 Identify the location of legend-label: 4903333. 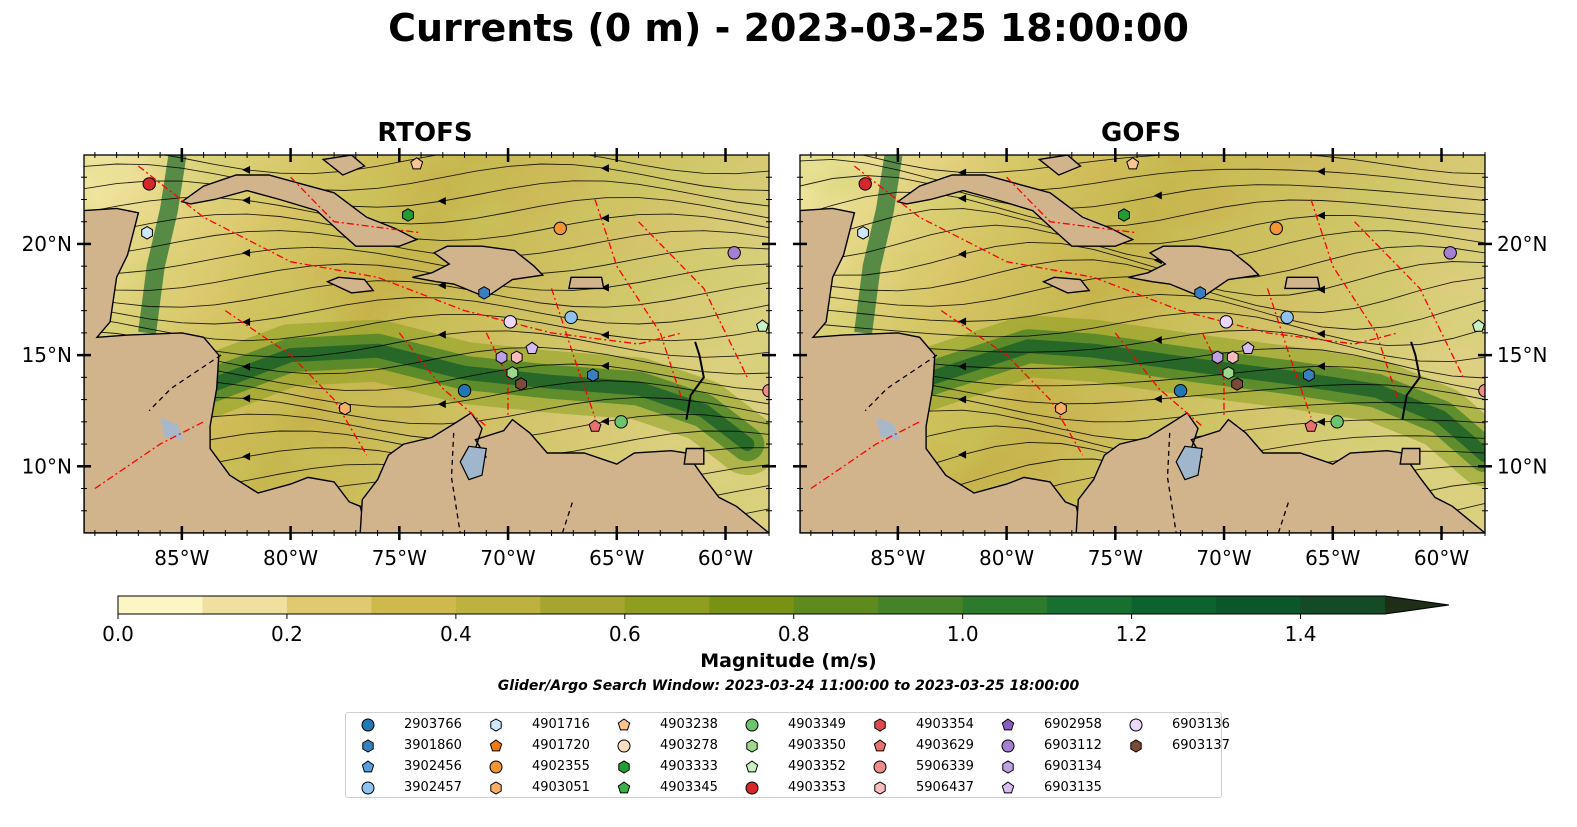
(689, 766).